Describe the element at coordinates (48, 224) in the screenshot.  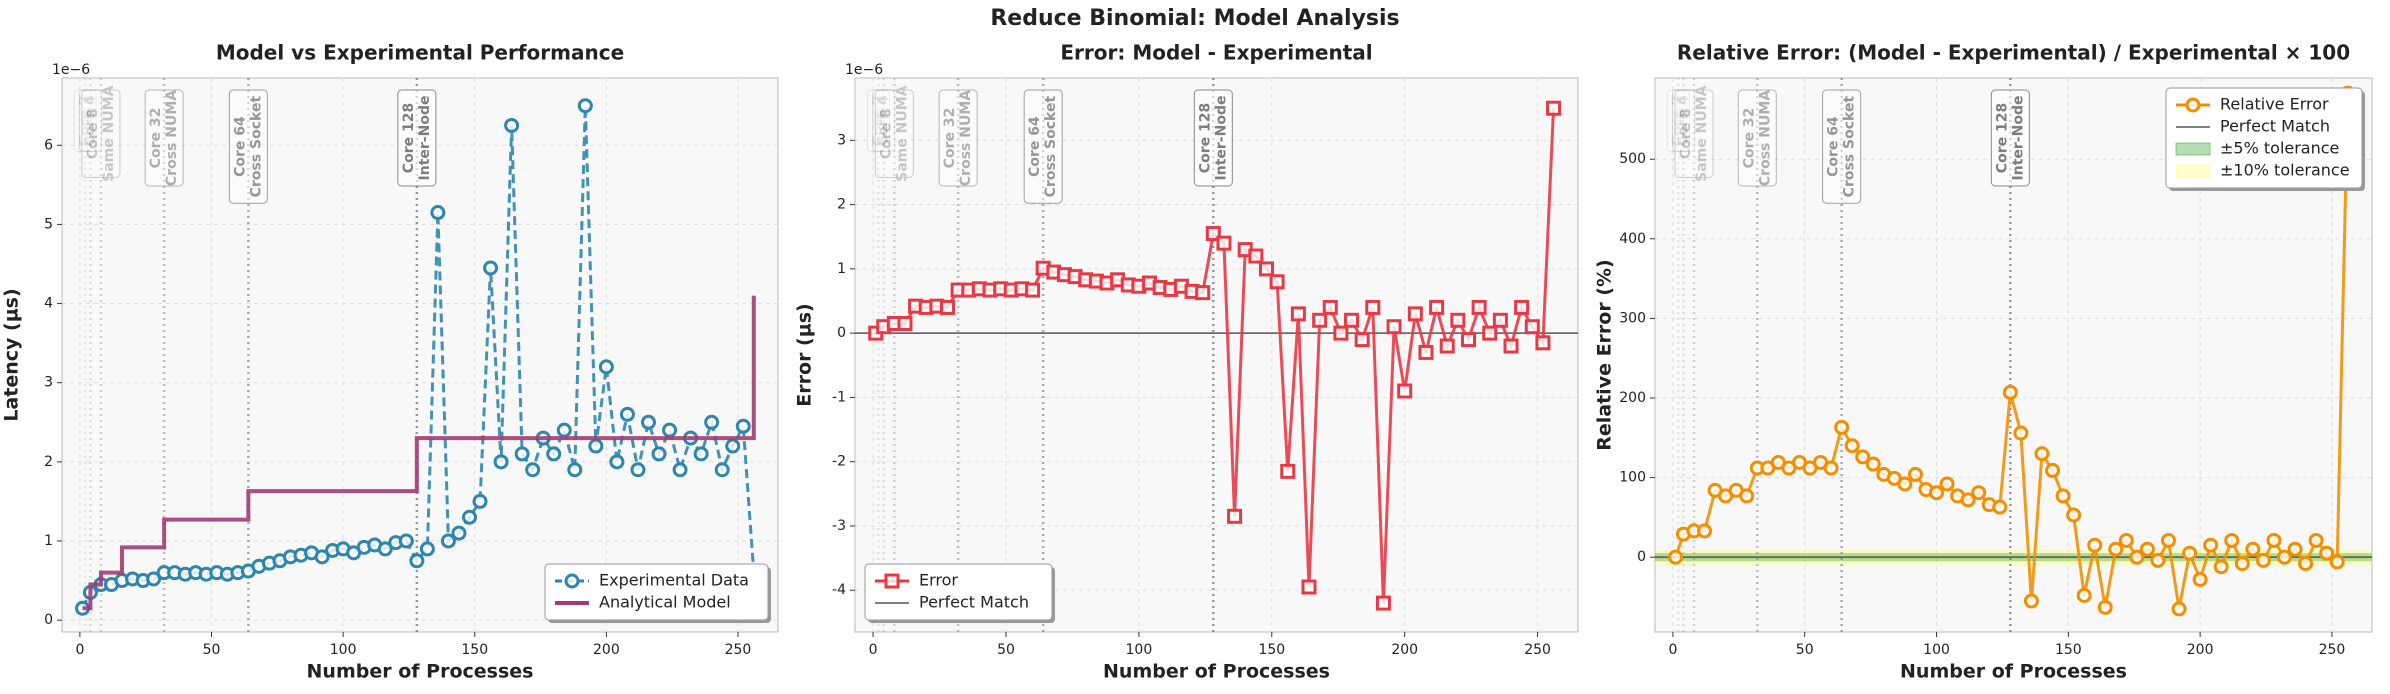
I see `y-tick-label: 5` at that location.